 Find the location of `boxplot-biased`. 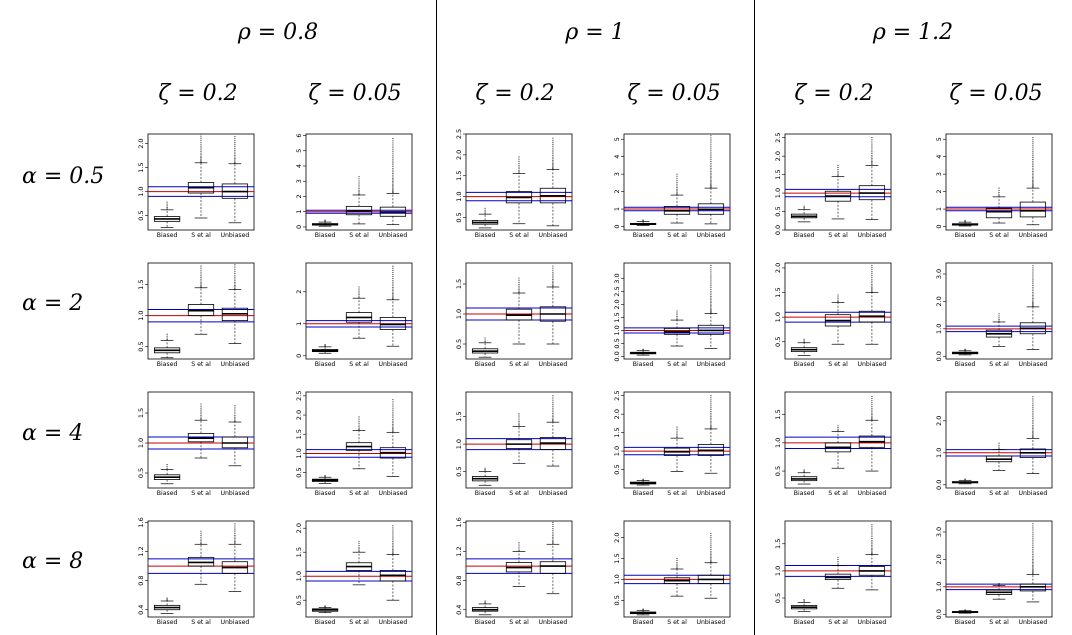

boxplot-biased is located at coordinates (643, 612).